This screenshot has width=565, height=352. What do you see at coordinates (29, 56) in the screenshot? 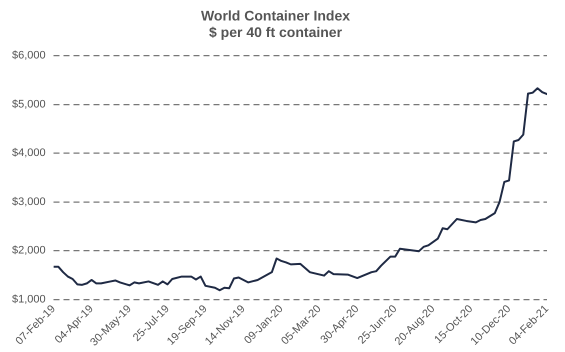
I see `y-tick-label: $6,000` at bounding box center [29, 56].